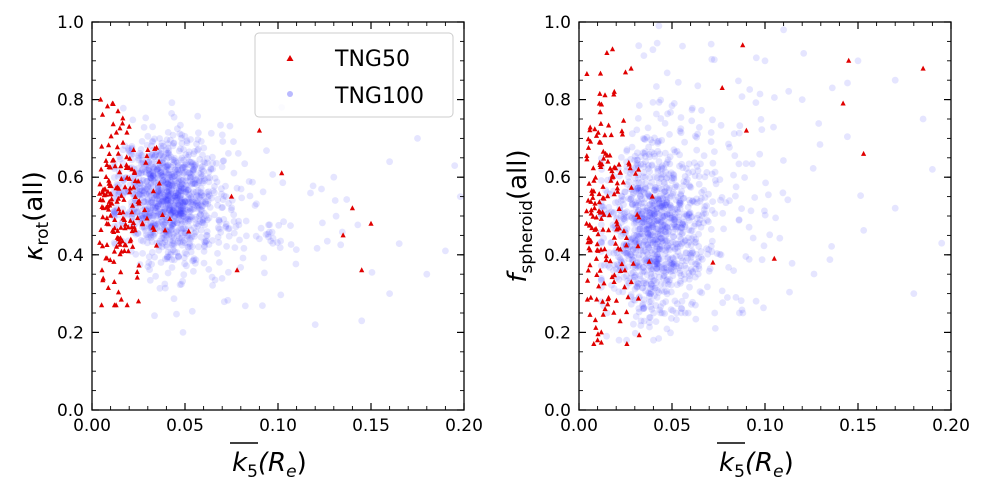 The width and height of the screenshot is (987, 496). I want to click on svg-text: k5(Re), so click(269, 465).